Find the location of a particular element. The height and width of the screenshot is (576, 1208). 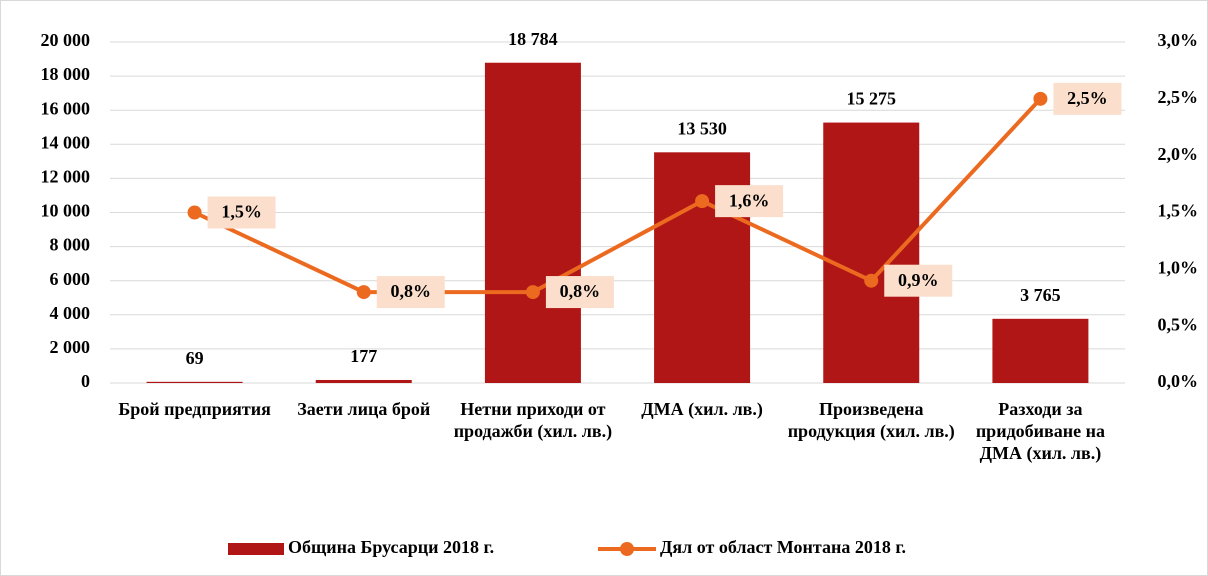

y2-tick-label: 3,0% is located at coordinates (1178, 40).